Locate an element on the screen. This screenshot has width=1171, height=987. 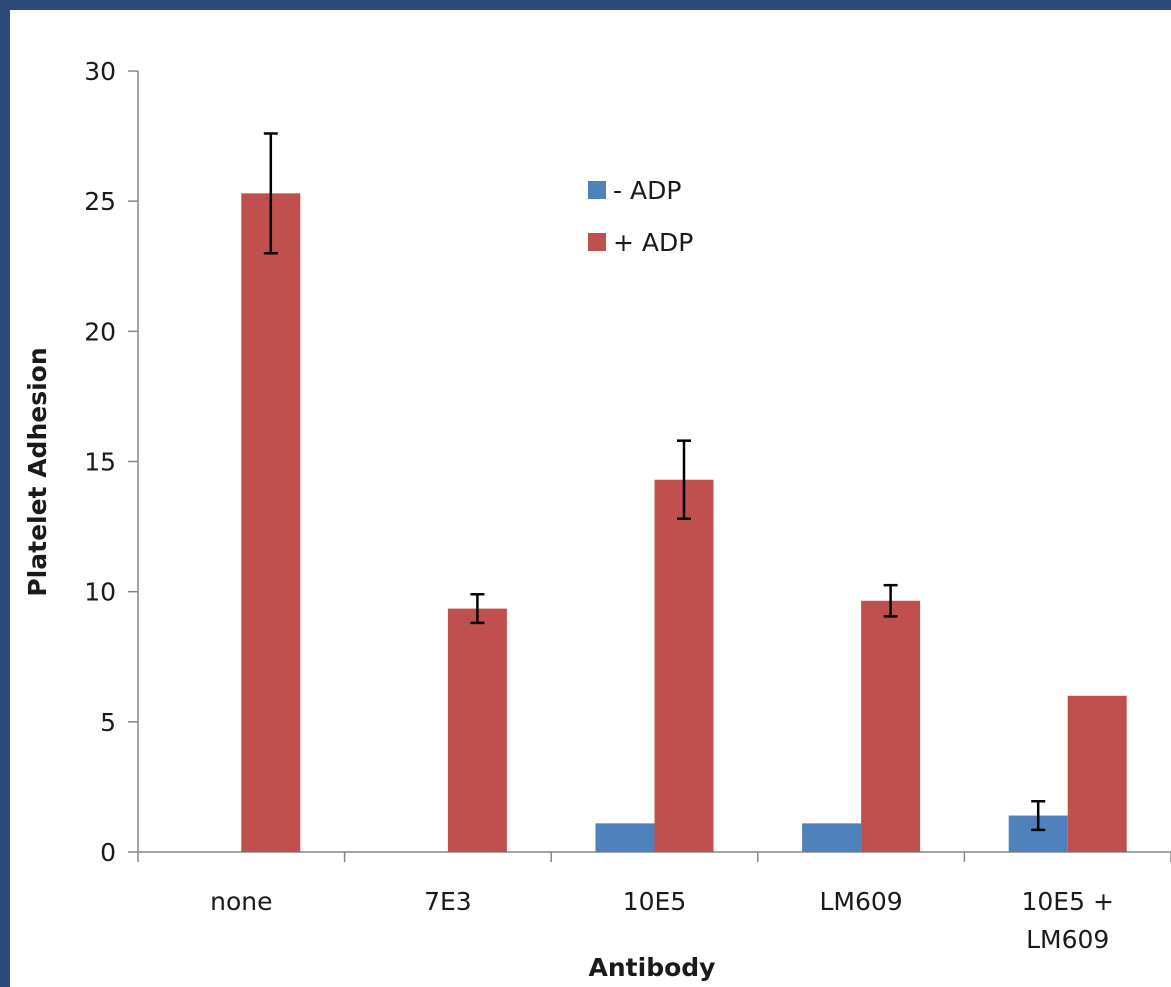
y-tick-label: 15 is located at coordinates (100, 462).